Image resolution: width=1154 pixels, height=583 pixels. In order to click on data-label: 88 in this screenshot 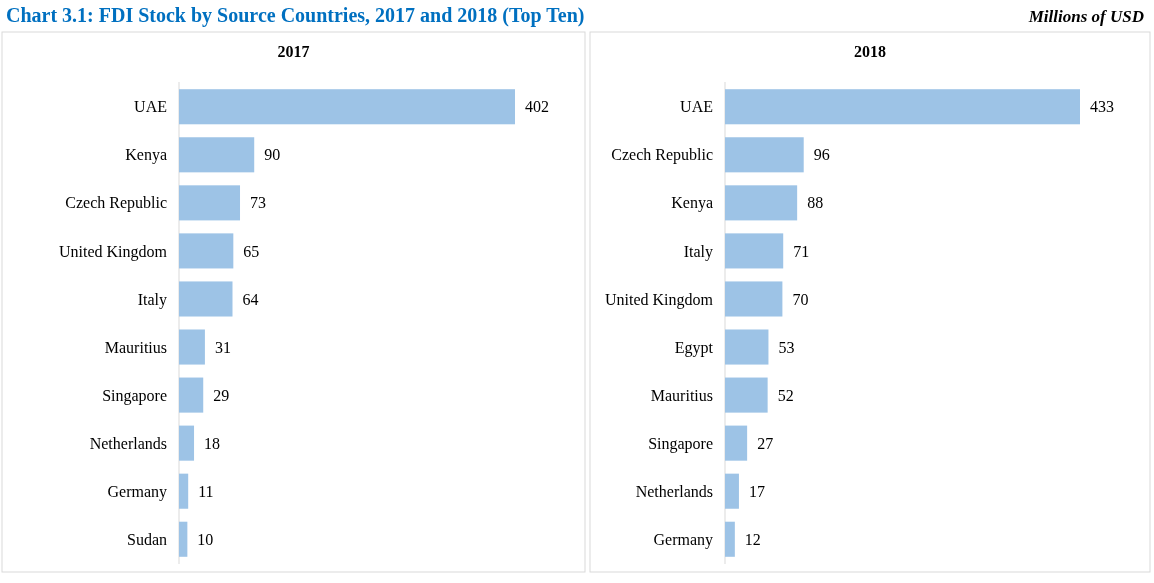, I will do `click(815, 203)`.